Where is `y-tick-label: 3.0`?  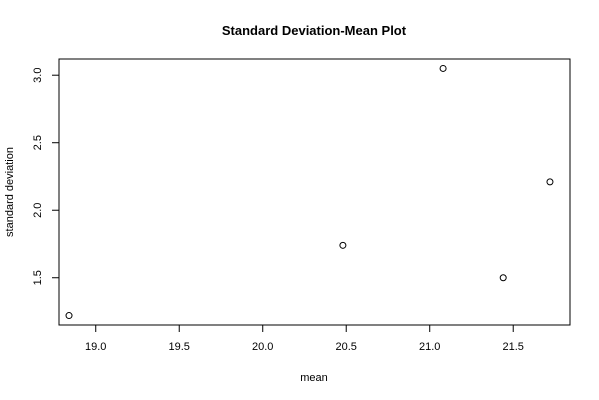 y-tick-label: 3.0 is located at coordinates (38, 75).